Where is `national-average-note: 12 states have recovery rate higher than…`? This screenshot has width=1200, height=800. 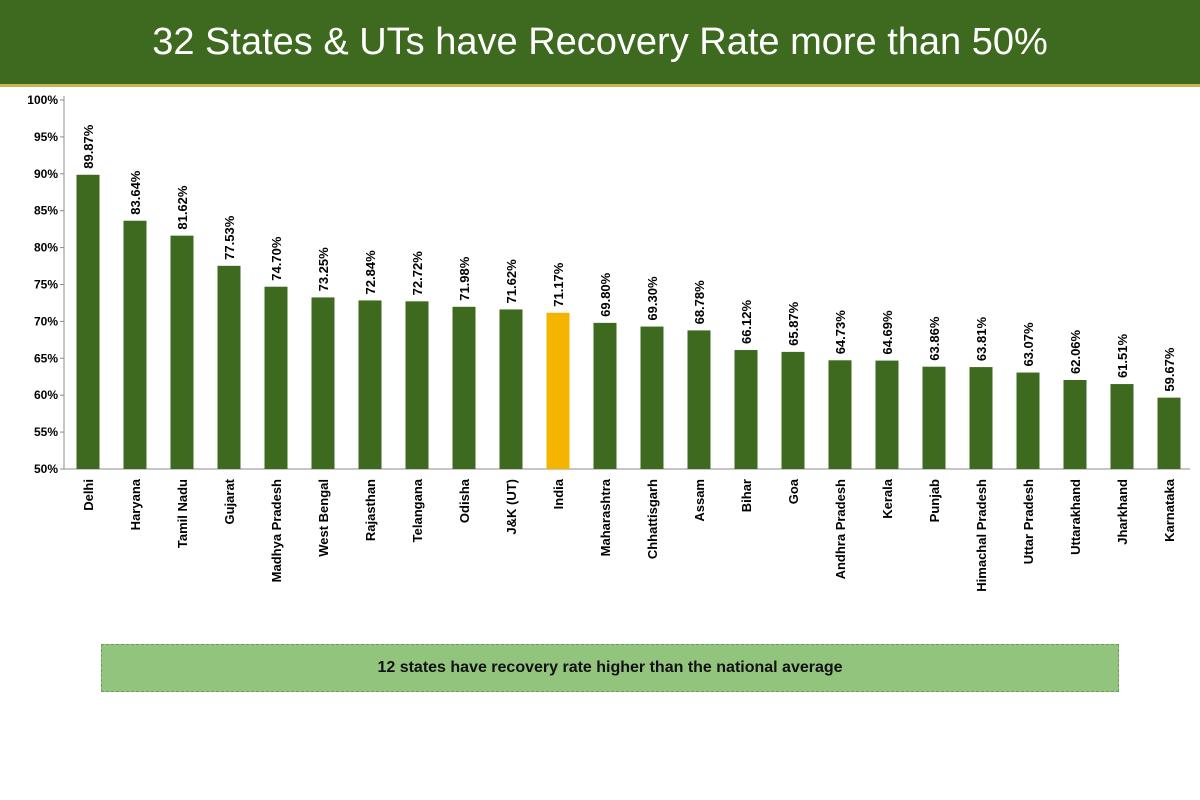 national-average-note: 12 states have recovery rate higher than… is located at coordinates (610, 668).